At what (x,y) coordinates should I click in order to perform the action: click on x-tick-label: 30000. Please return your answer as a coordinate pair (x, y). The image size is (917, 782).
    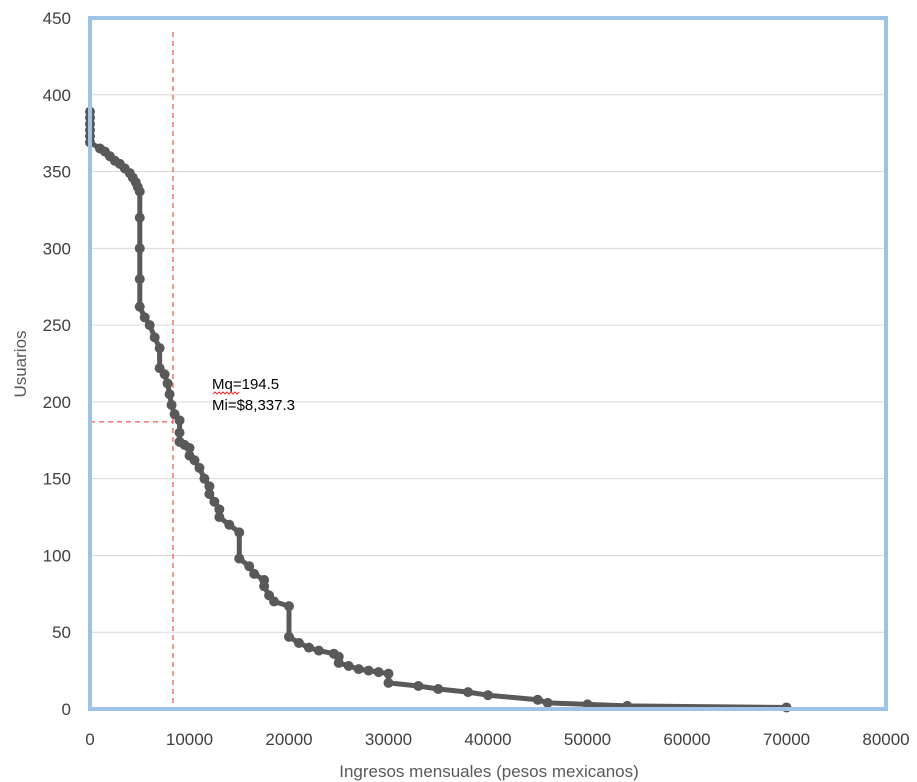
    Looking at the image, I should click on (388, 739).